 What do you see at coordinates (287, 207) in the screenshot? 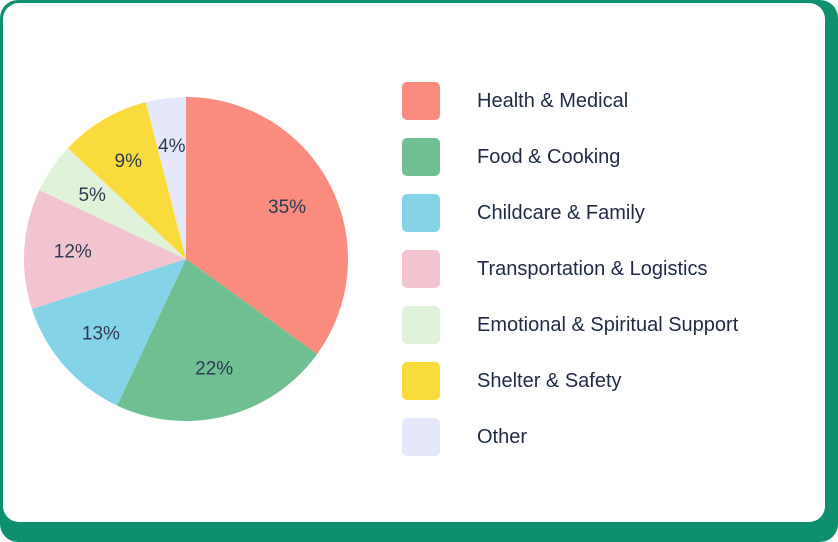
I see `pie-label-health-and-medical: 35%` at bounding box center [287, 207].